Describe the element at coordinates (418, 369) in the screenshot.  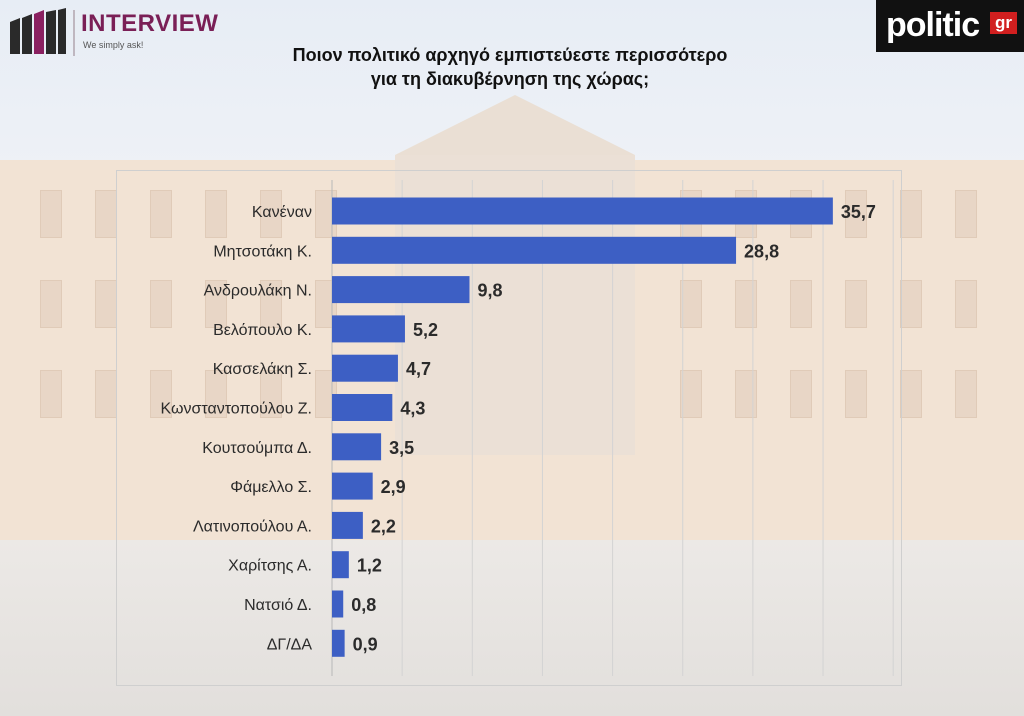
I see `bar-value-label: 4,7` at that location.